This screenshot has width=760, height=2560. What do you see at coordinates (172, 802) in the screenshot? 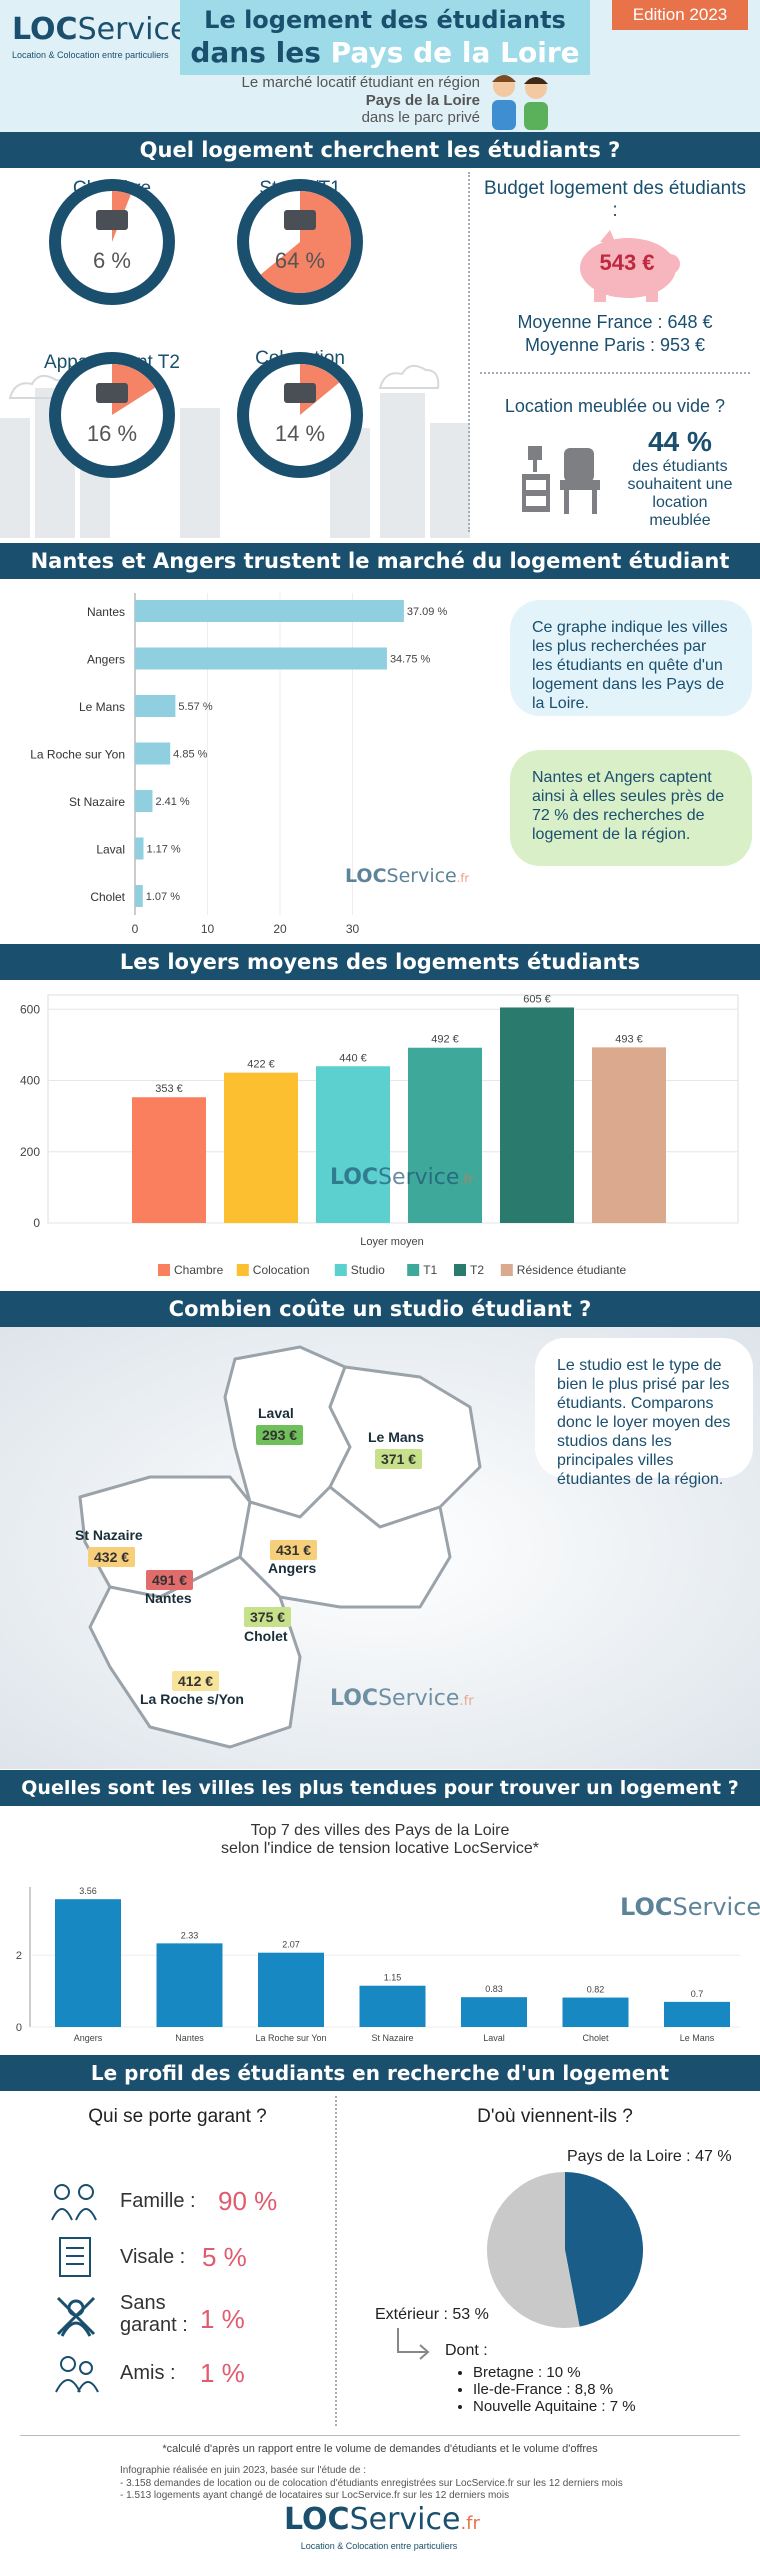
I see `bar-value-label: 2.41 %` at bounding box center [172, 802].